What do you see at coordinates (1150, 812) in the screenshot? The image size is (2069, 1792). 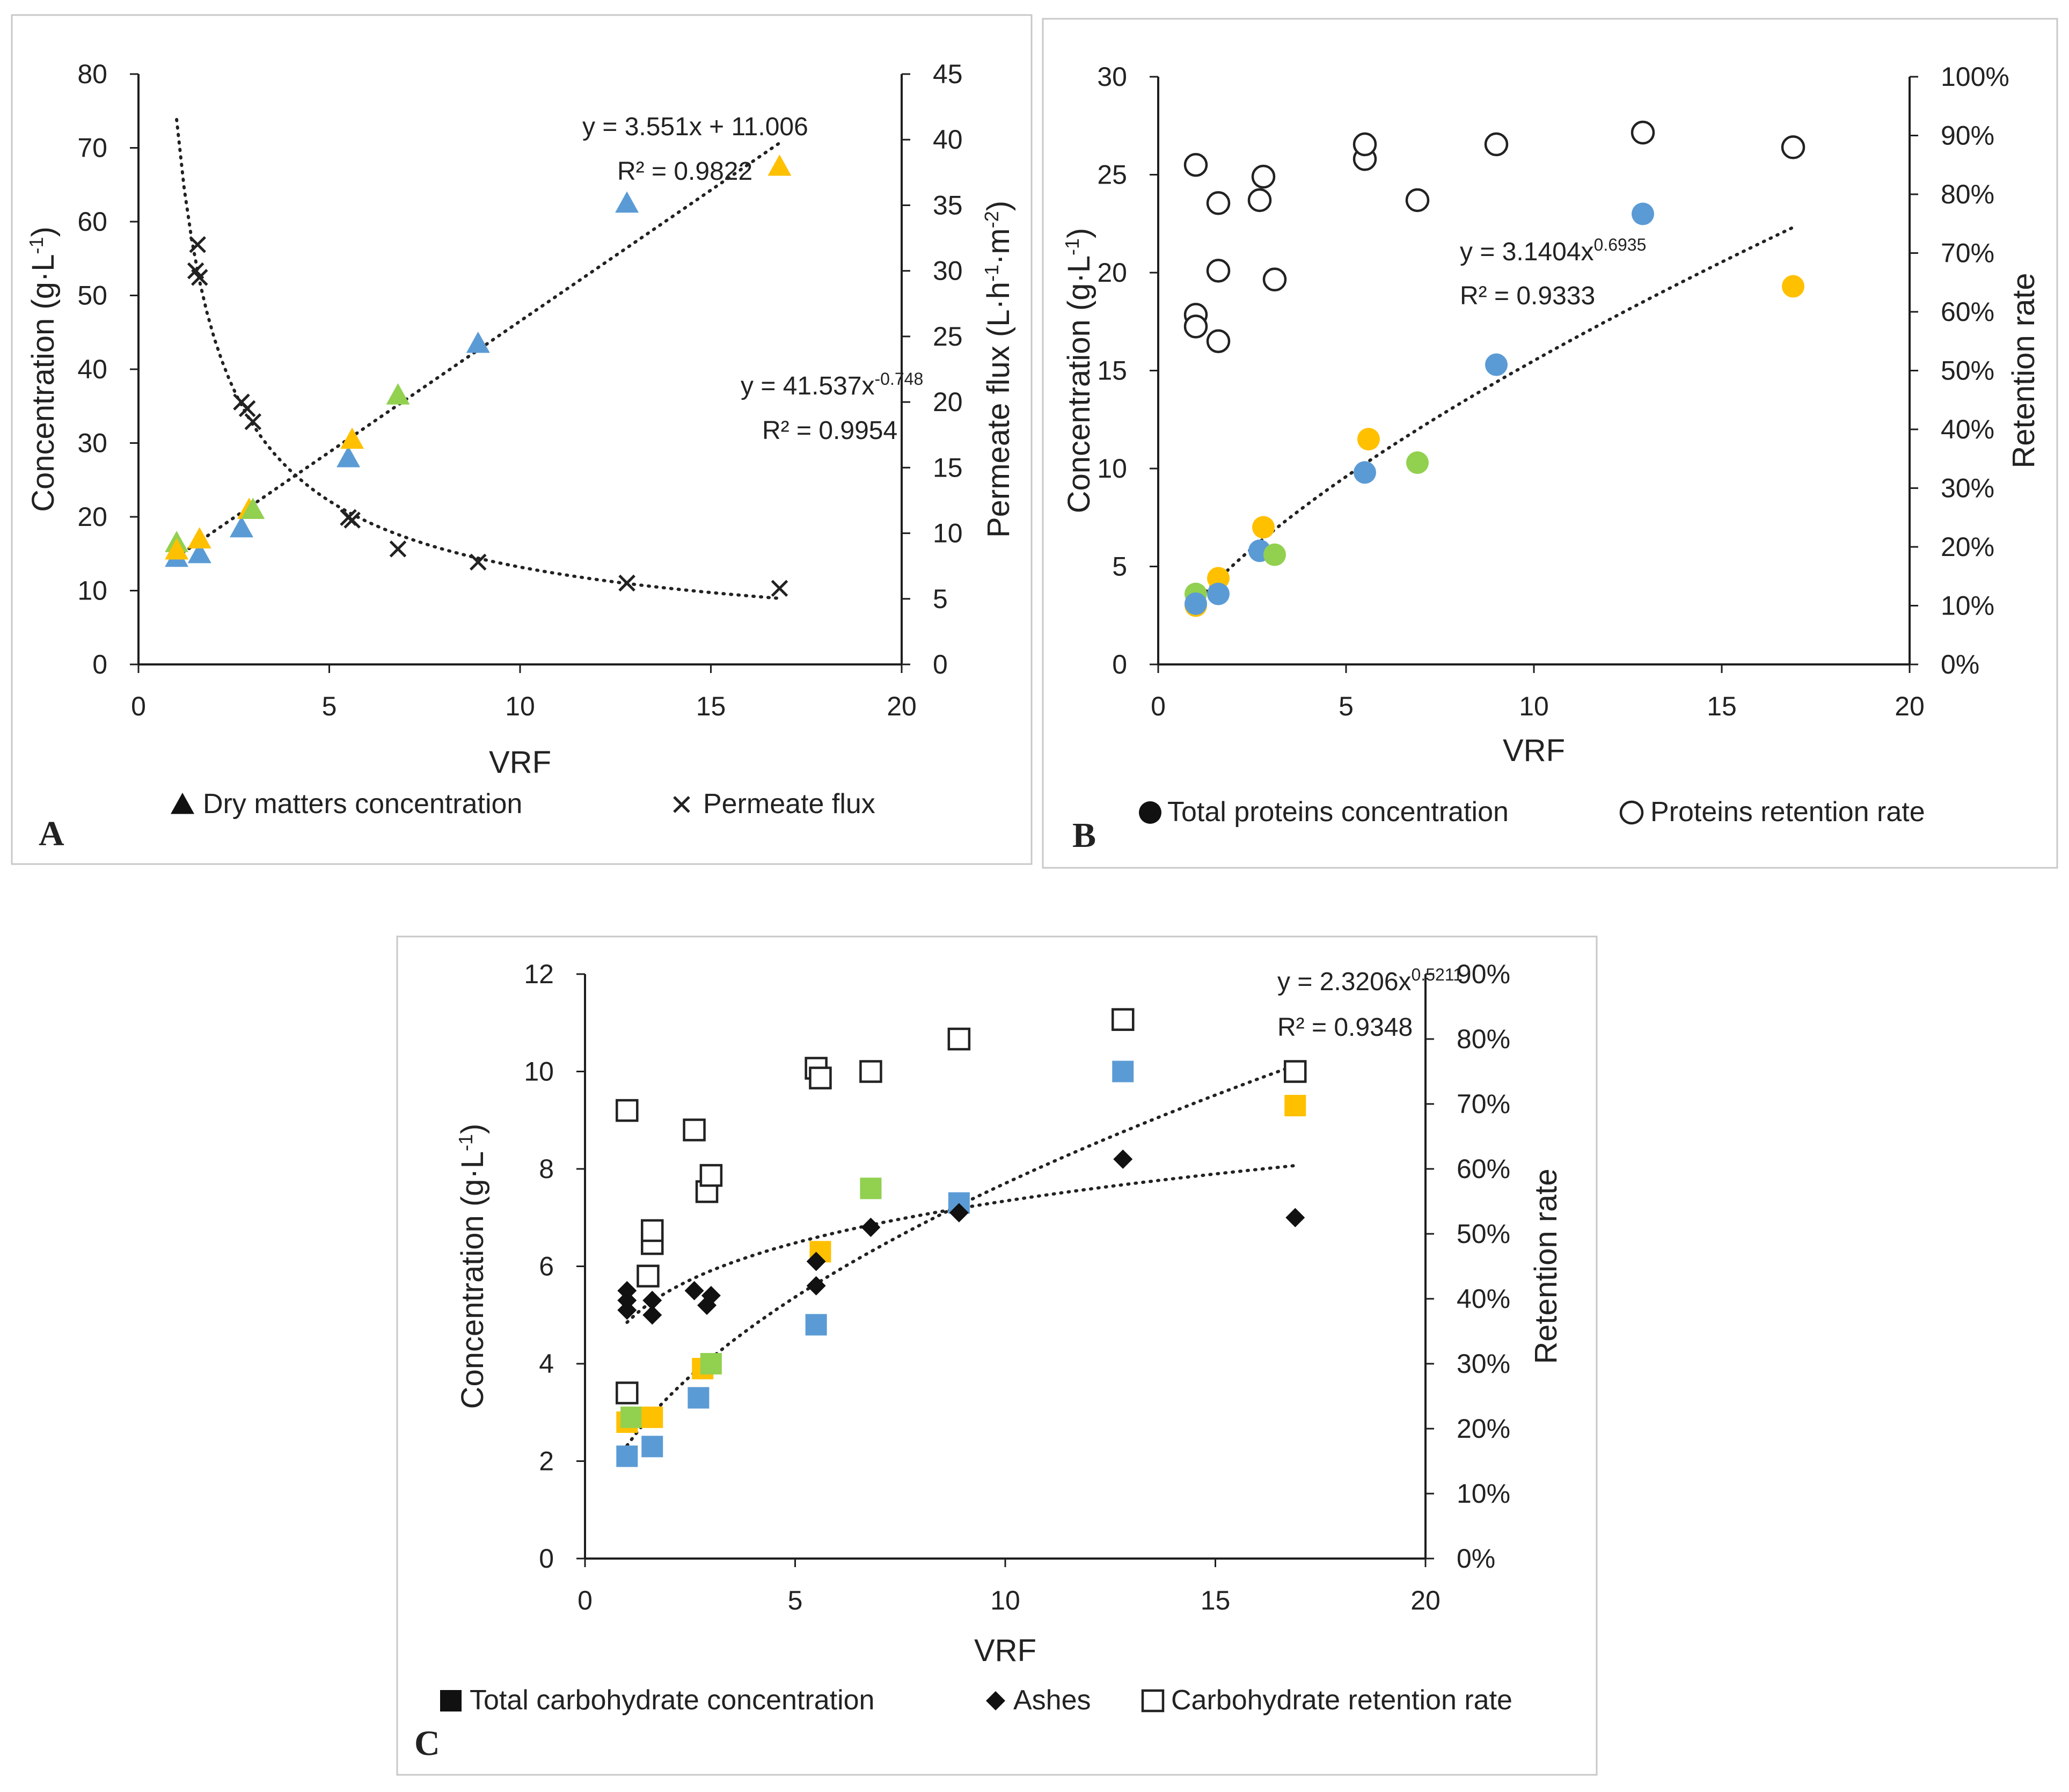 I see `legend-marker` at bounding box center [1150, 812].